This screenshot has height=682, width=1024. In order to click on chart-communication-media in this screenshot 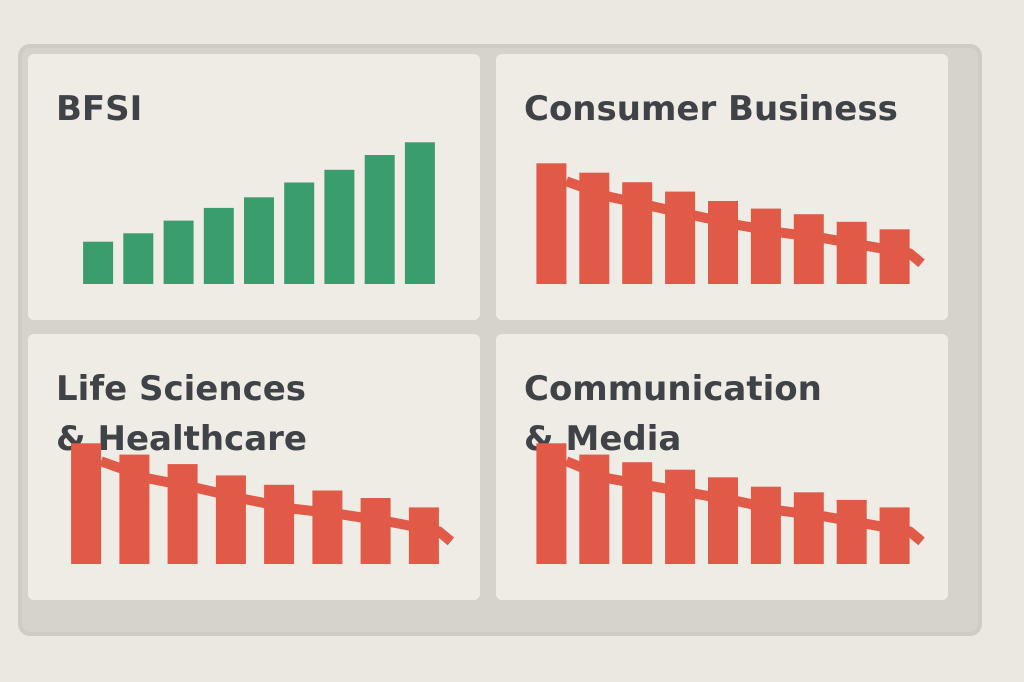, I will do `click(730, 503)`.